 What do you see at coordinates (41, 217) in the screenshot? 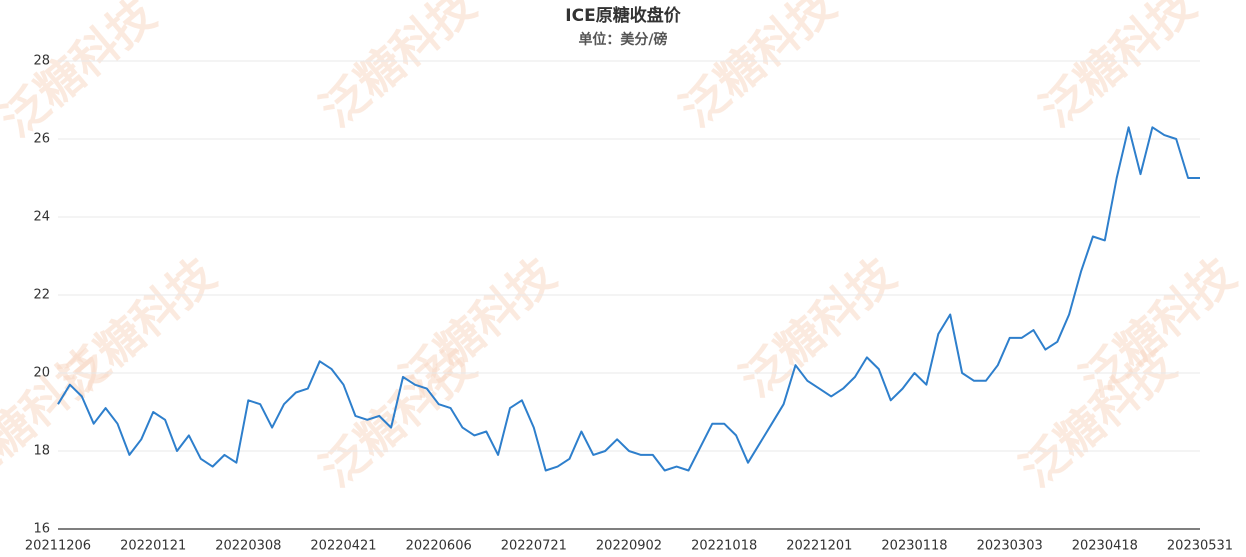
I see `y-tick-label: 24` at bounding box center [41, 217].